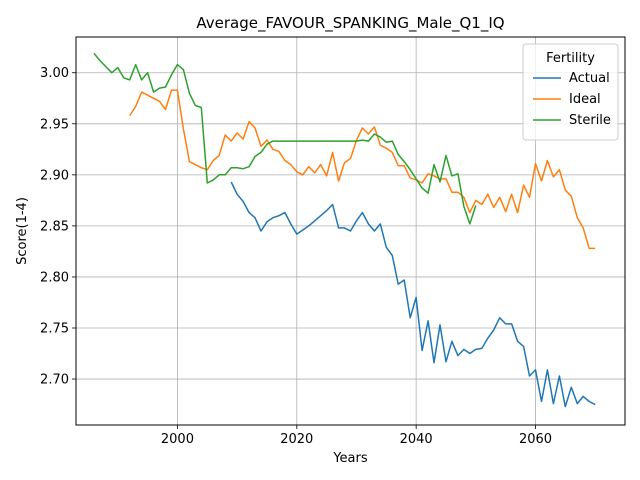 The image size is (640, 480). I want to click on y-tick-label: 2.80, so click(54, 277).